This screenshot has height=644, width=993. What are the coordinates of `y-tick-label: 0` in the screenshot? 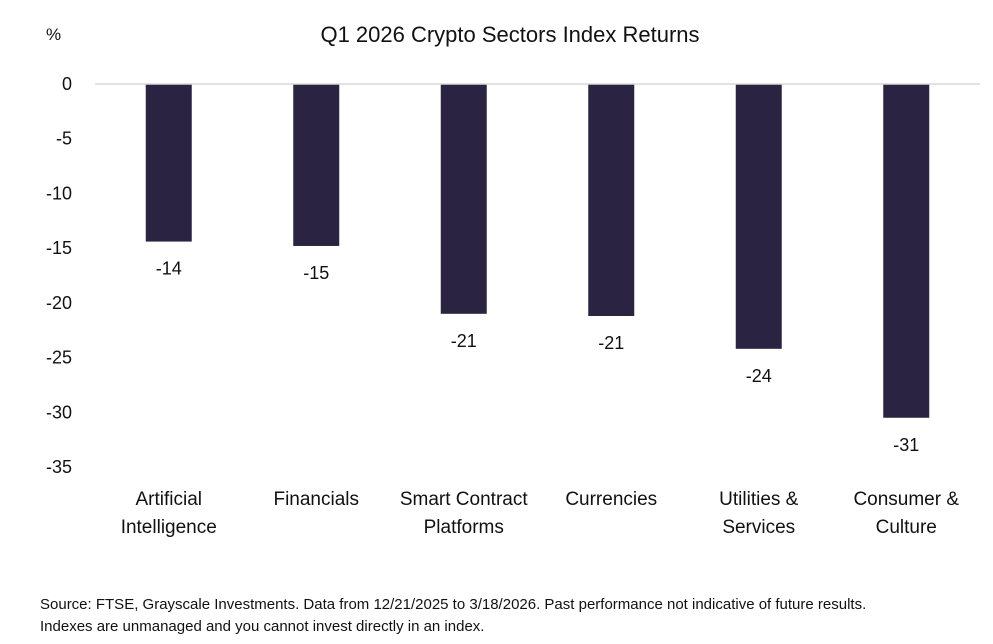 It's located at (67, 84).